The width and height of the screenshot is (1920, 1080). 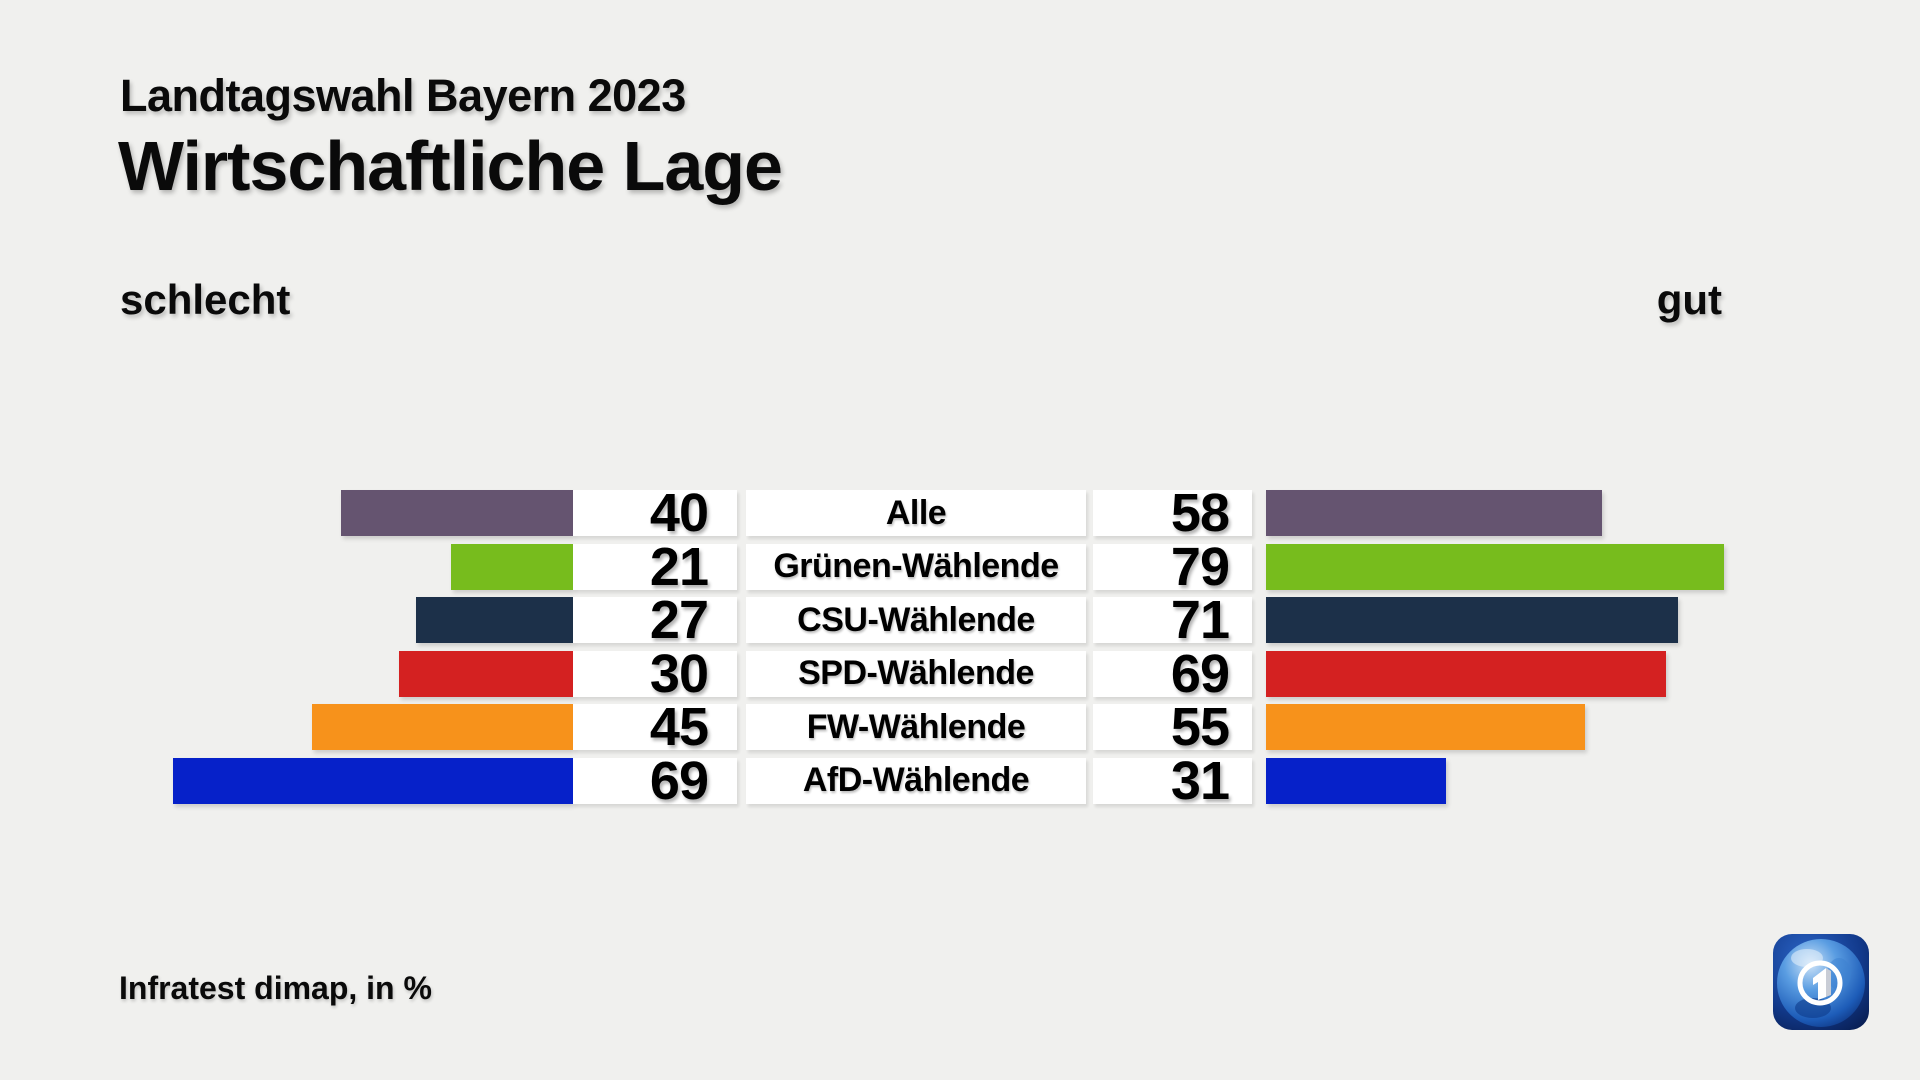 I want to click on value-gut: 55, so click(x=1172, y=727).